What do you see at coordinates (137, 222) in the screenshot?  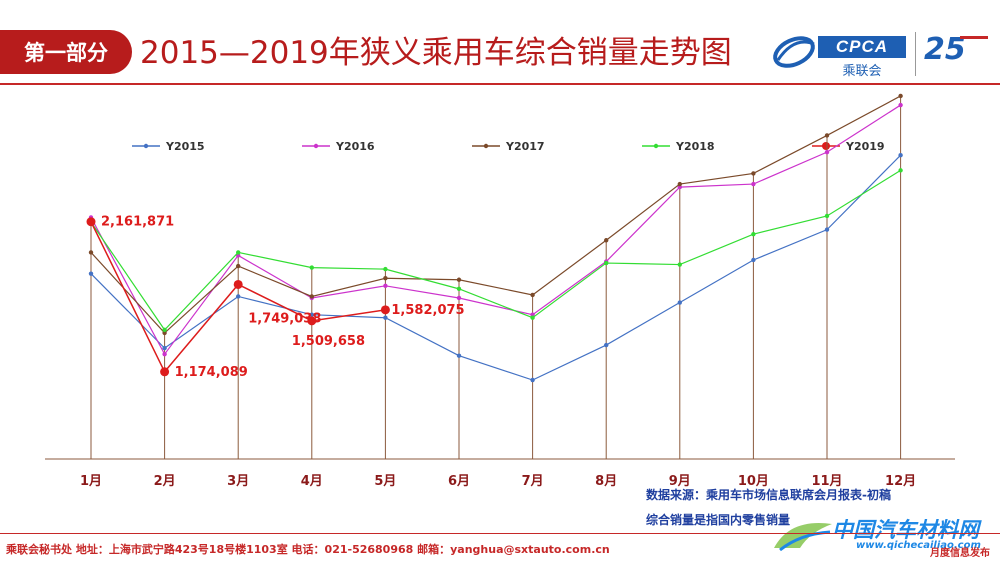 I see `data-label: 2,161,871` at bounding box center [137, 222].